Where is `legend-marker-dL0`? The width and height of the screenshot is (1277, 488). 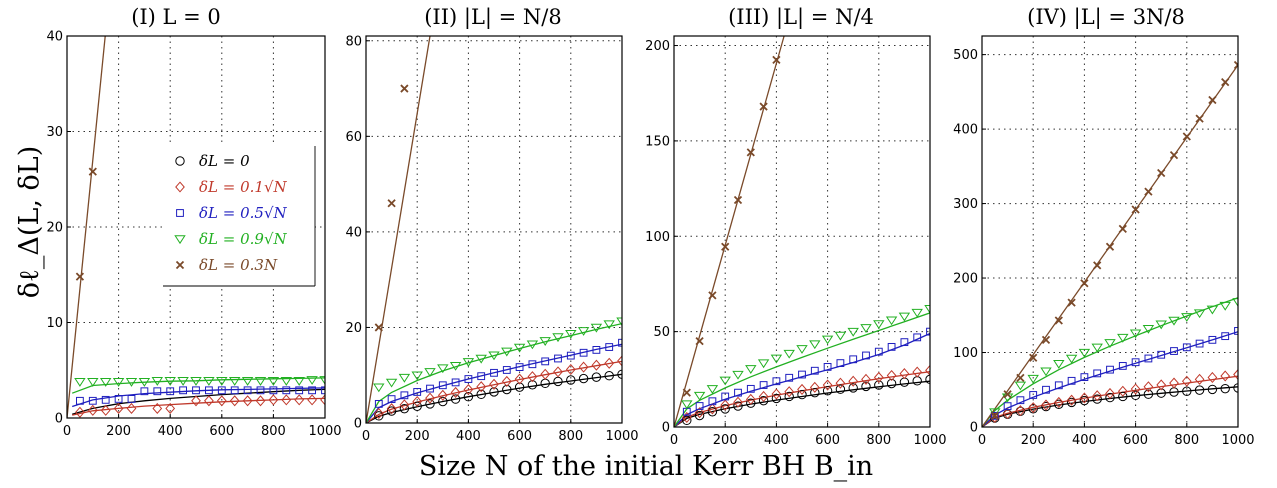
legend-marker-dL0 is located at coordinates (180, 161).